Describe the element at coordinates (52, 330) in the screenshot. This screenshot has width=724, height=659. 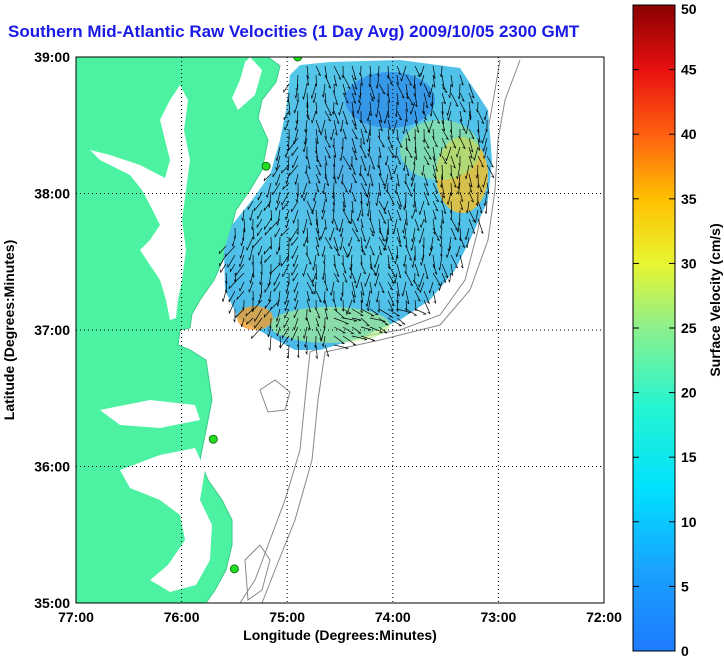
I see `y-tick-label: 37:00` at that location.